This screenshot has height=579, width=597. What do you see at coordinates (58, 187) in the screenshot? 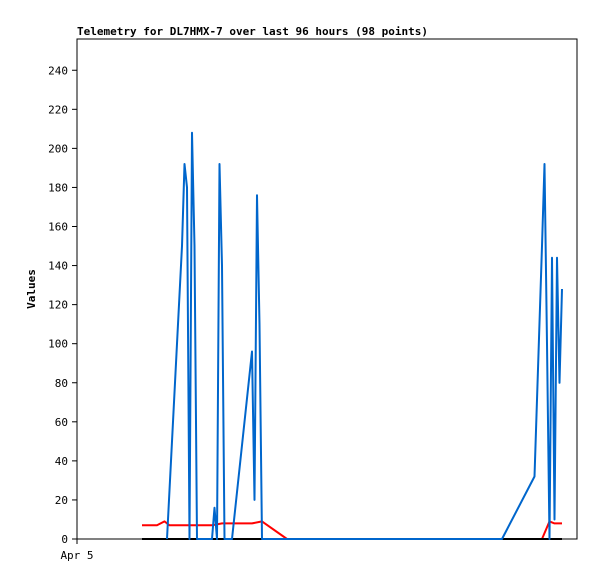
I see `y-tick-label: 180` at bounding box center [58, 187].